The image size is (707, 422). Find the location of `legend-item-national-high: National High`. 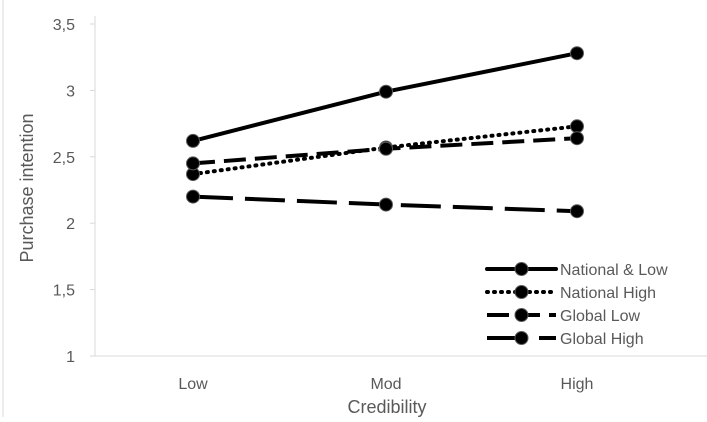

legend-item-national-high: National High is located at coordinates (570, 293).